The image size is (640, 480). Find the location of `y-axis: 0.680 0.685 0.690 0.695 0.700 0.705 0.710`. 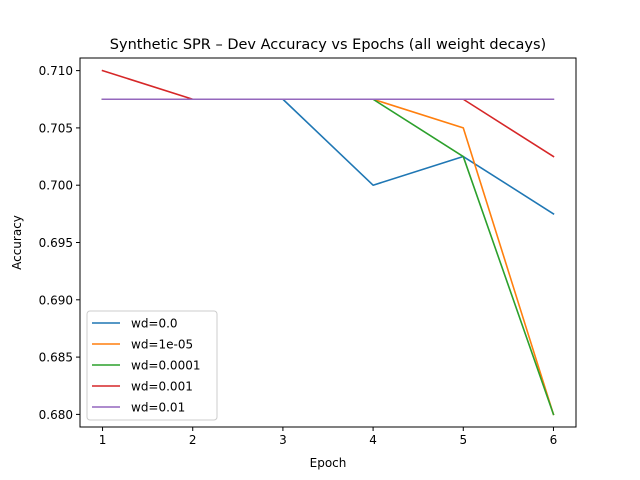

y-axis: 0.680 0.685 0.690 0.695 0.700 0.705 0.710 is located at coordinates (59, 243).